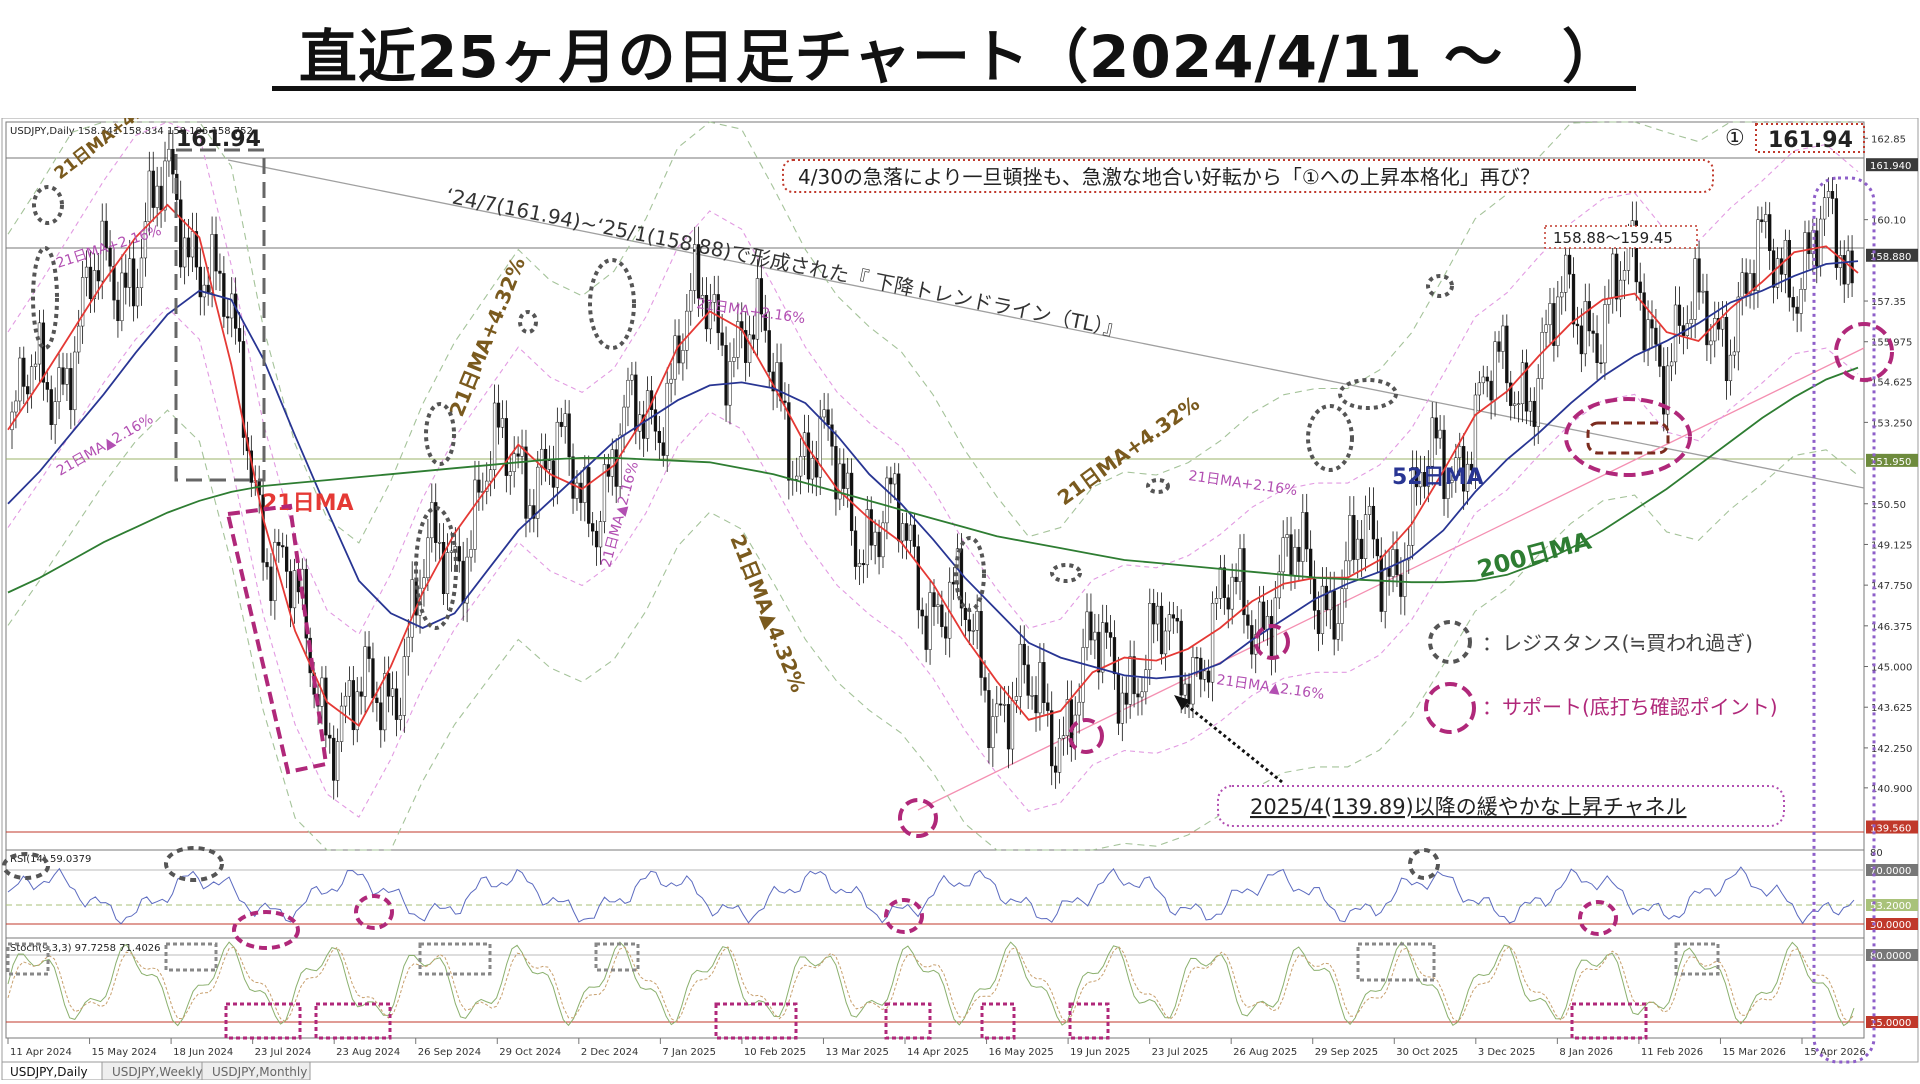  I want to click on price-tick-2: 160.10, so click(1888, 221).